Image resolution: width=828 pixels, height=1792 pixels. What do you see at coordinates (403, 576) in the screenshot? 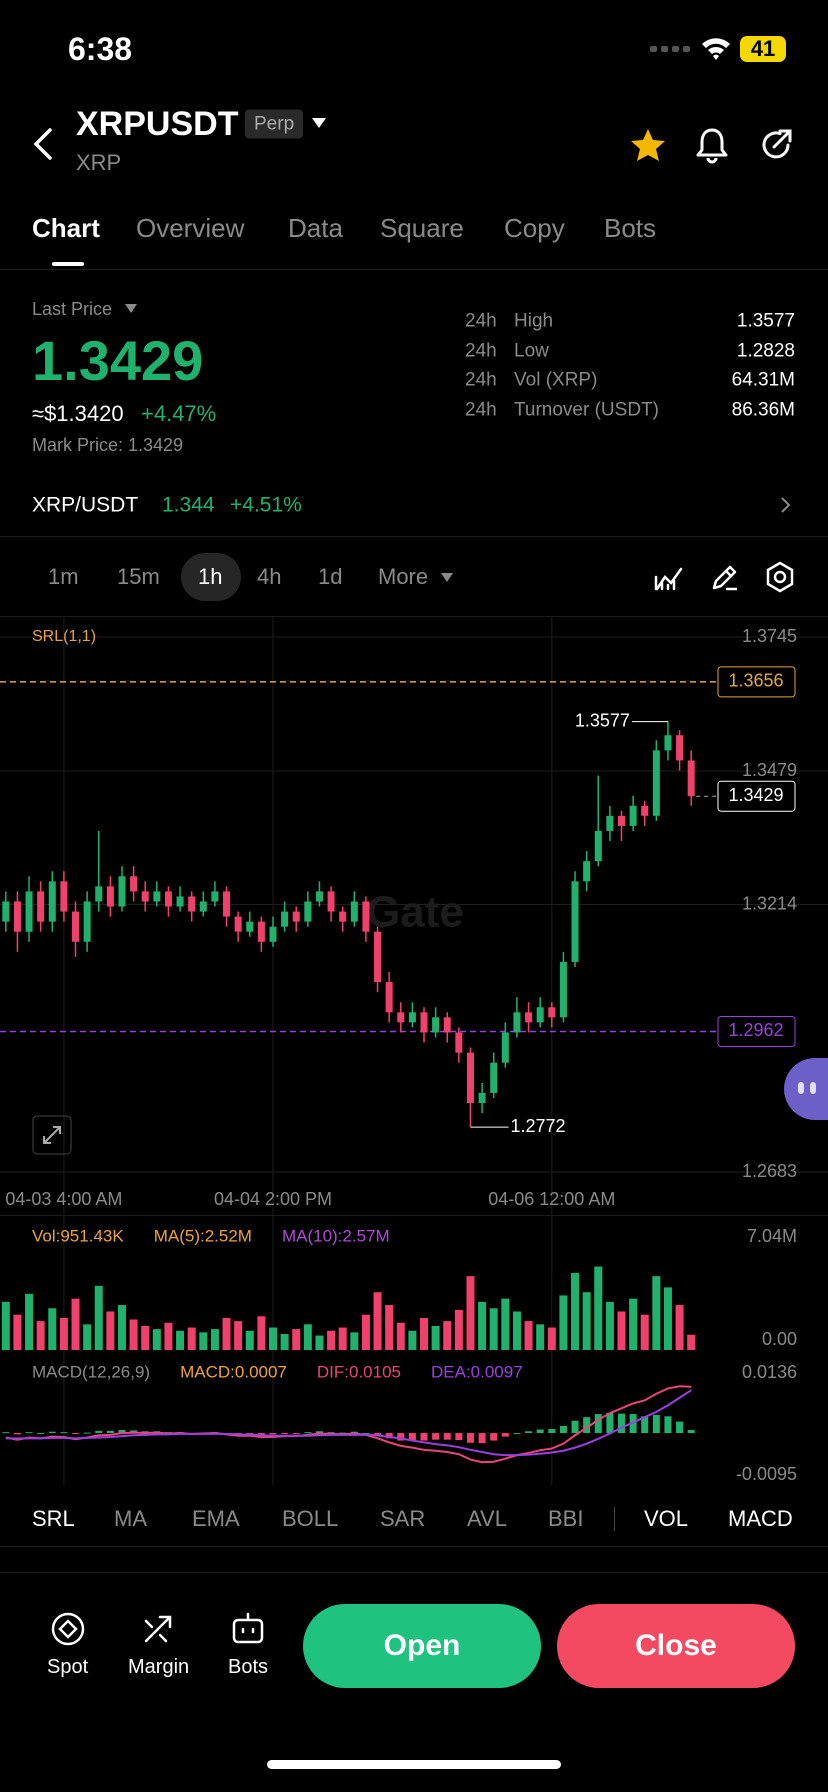
I see `timeframe: More` at bounding box center [403, 576].